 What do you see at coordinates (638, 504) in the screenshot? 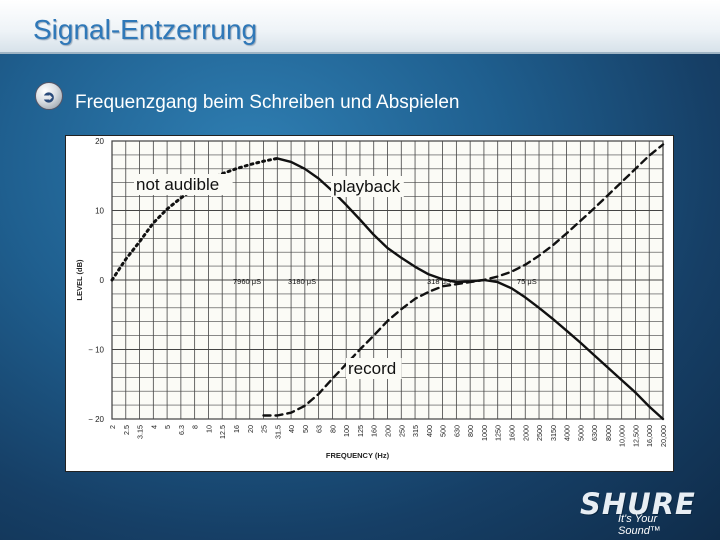
I see `brand-name: SHURE` at bounding box center [638, 504].